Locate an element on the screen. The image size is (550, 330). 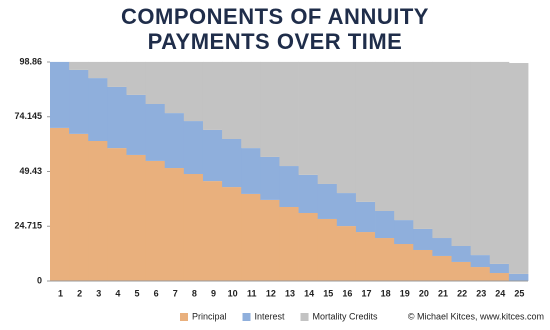
x-tick-label: 18 is located at coordinates (386, 293).